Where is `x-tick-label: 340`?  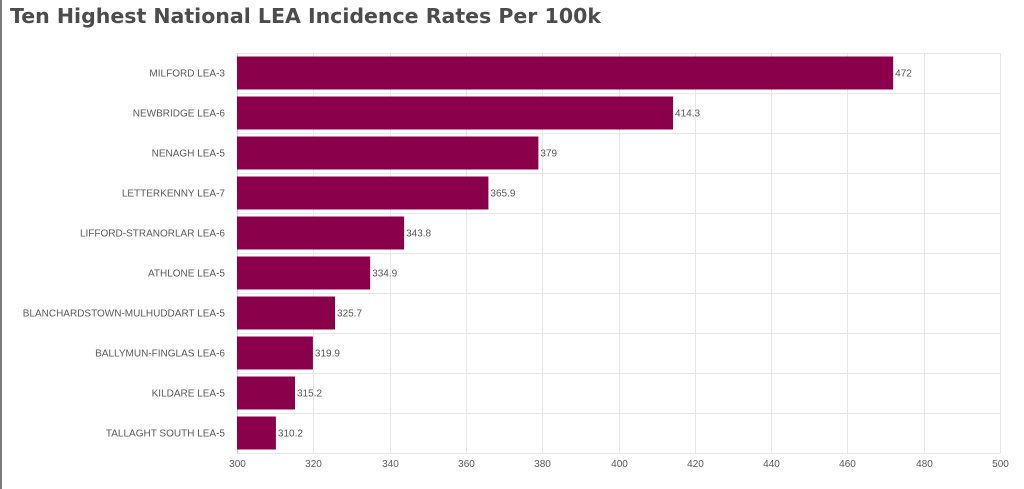
x-tick-label: 340 is located at coordinates (390, 464).